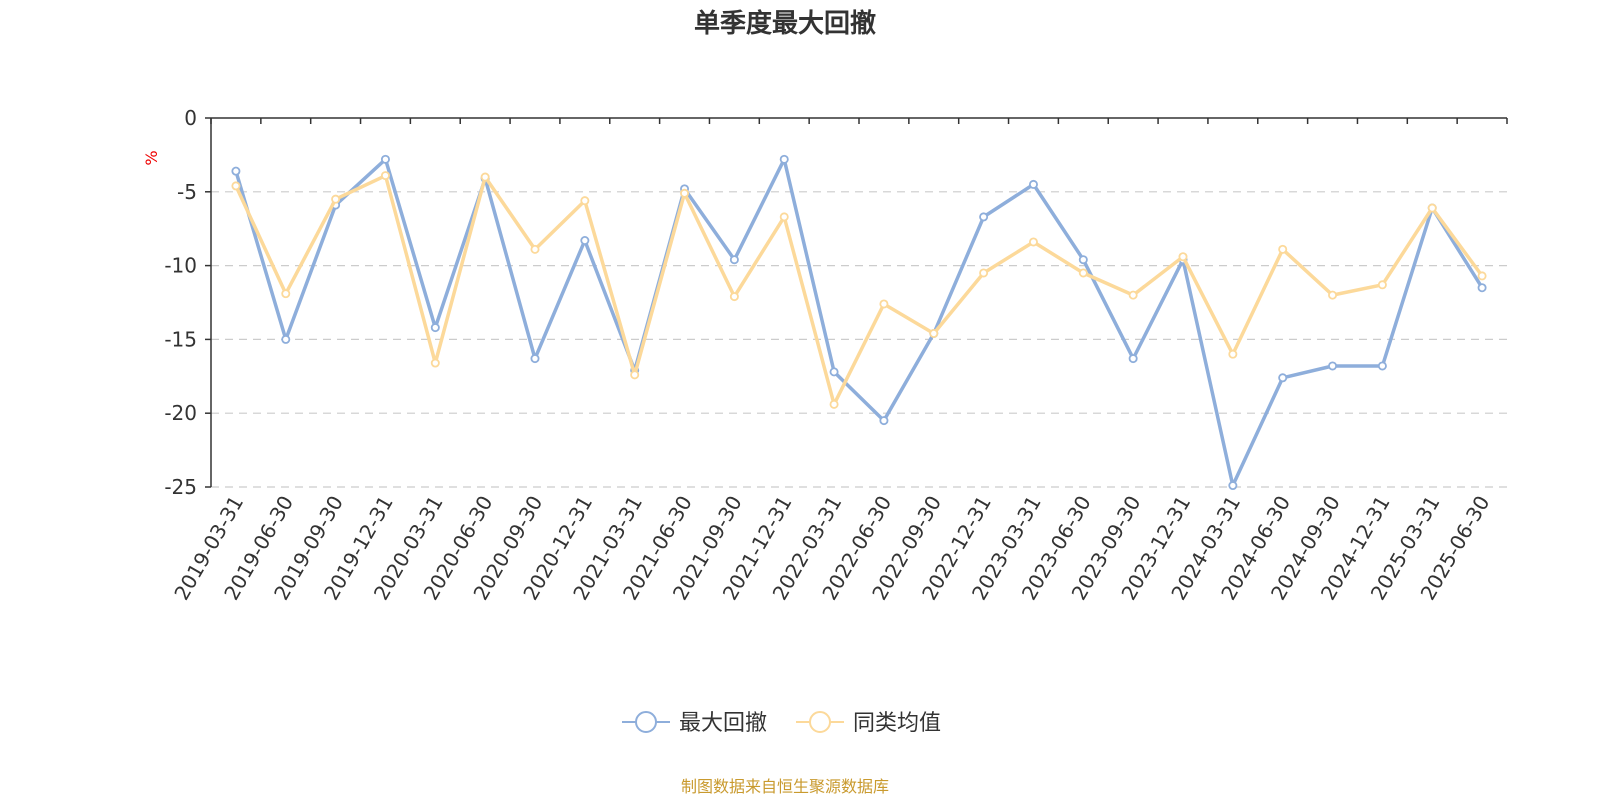 The width and height of the screenshot is (1600, 800). What do you see at coordinates (897, 723) in the screenshot?
I see `legend-label: 同类均值` at bounding box center [897, 723].